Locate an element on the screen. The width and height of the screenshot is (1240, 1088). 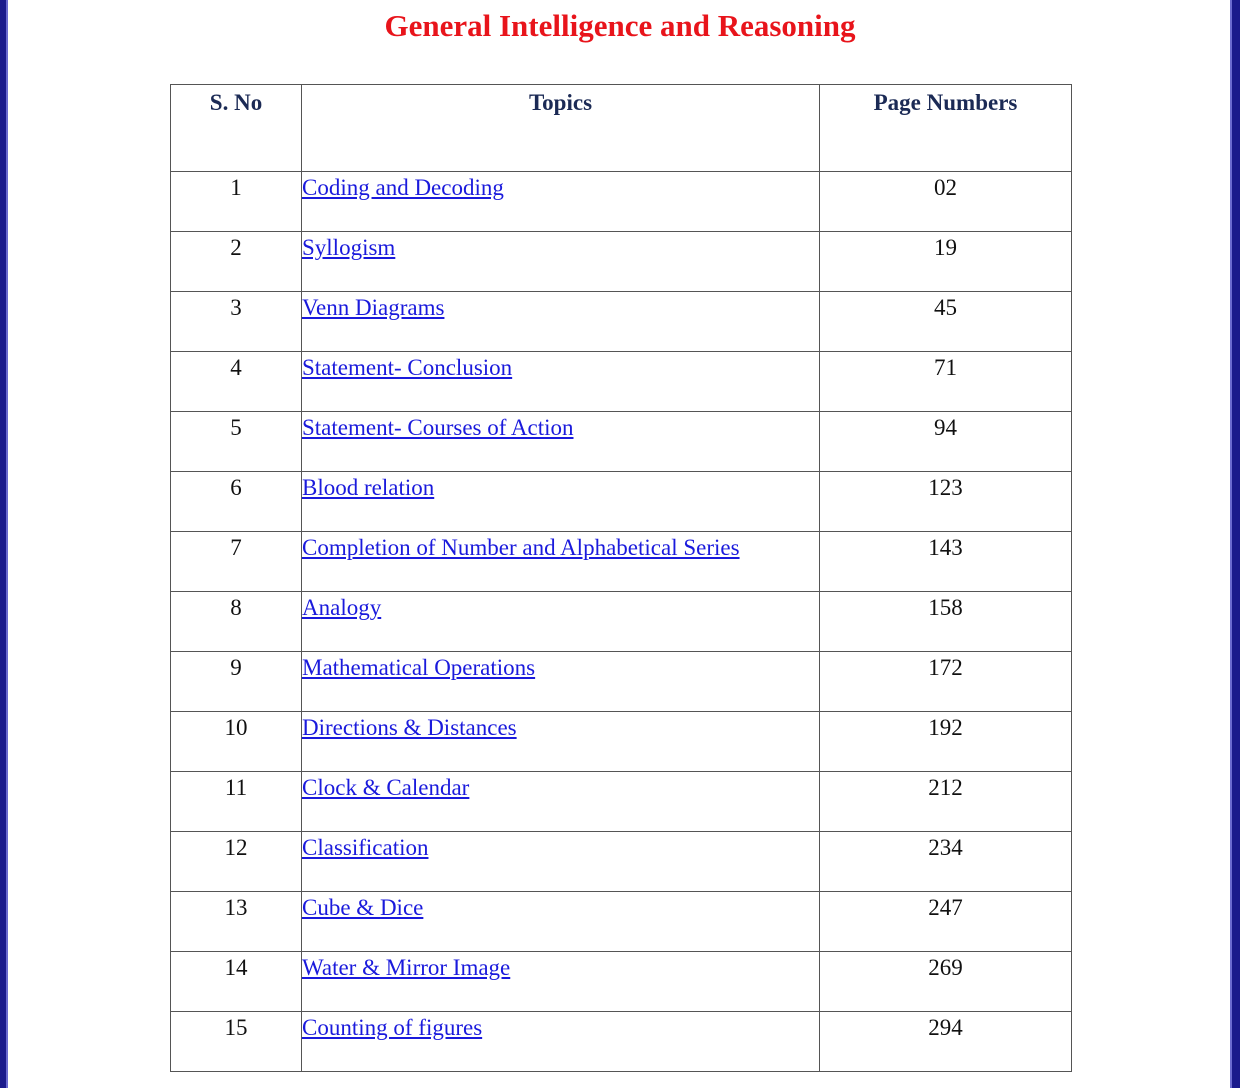
header-page-numbers: Page Numbers is located at coordinates (945, 128).